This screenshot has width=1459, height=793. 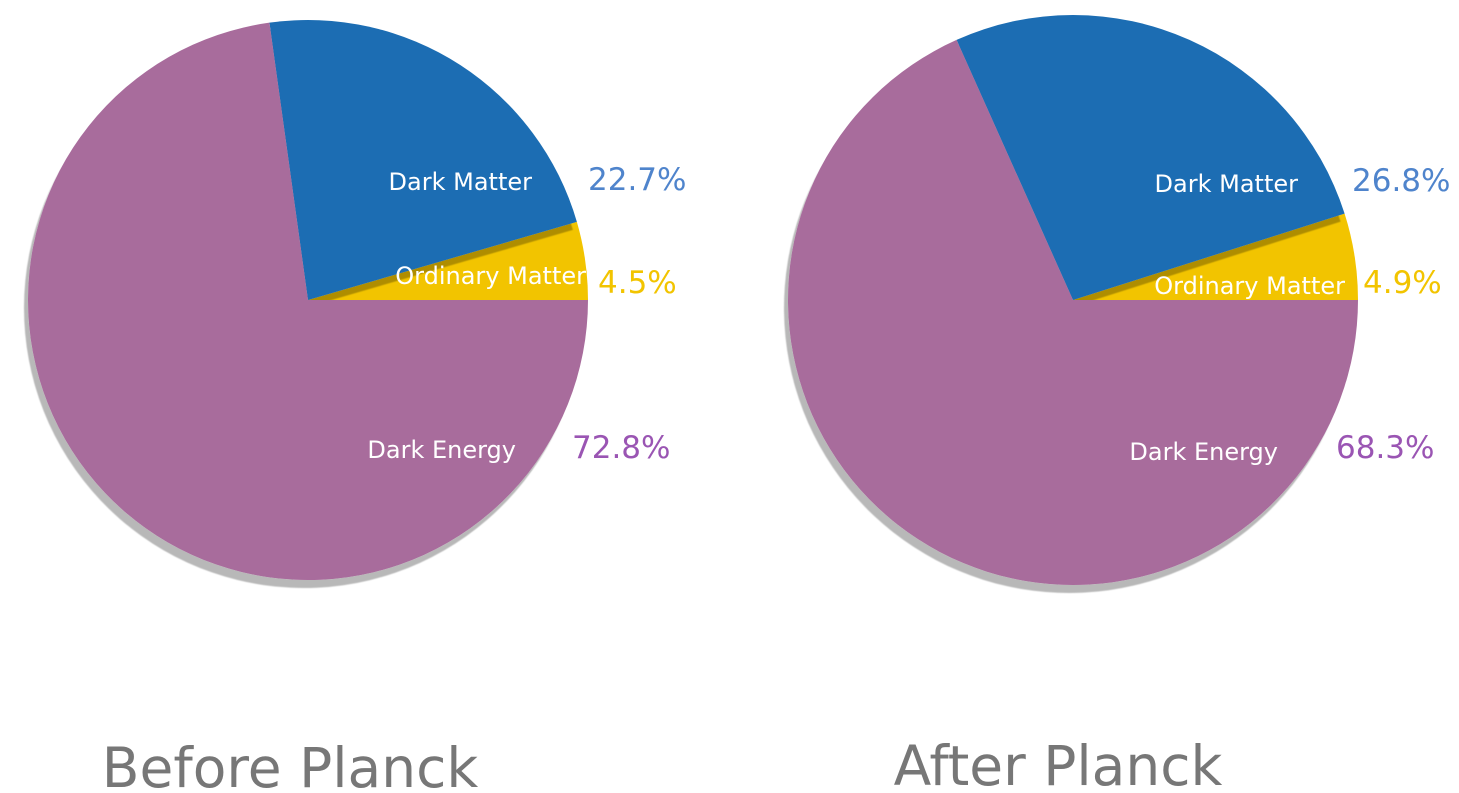 I want to click on value-label-dark-energy: 68.3%, so click(x=1385, y=448).